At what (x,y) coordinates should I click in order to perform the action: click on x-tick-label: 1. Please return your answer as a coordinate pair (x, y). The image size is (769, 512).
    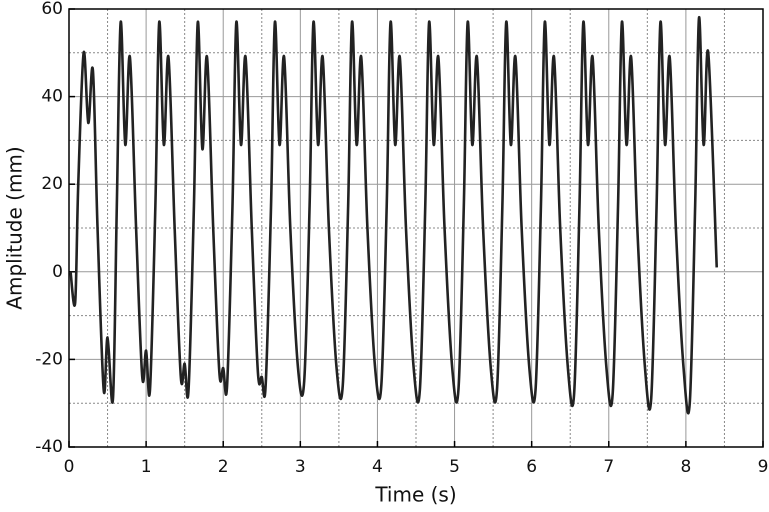
    Looking at the image, I should click on (146, 467).